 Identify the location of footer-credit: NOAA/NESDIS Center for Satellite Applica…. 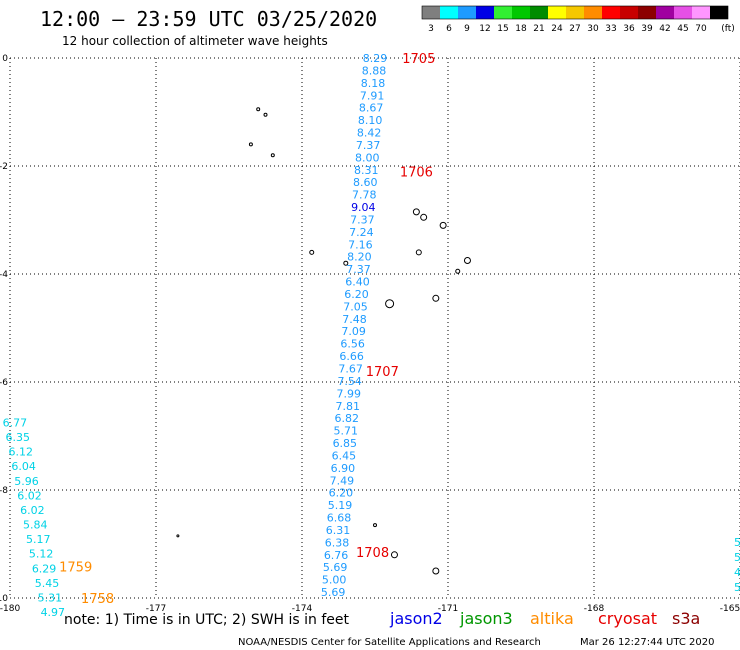
(389, 642).